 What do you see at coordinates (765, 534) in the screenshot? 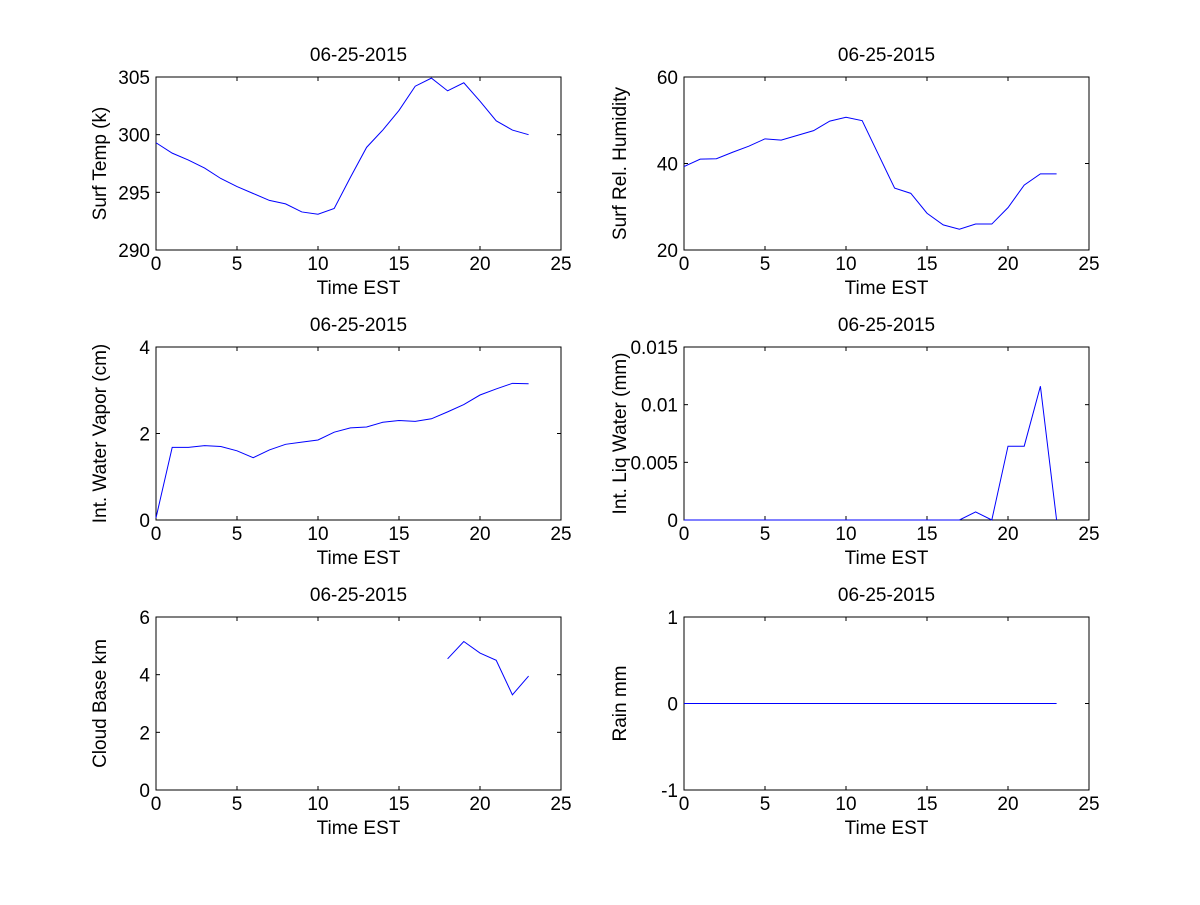
I see `subplot-4-xtick-label: 5` at bounding box center [765, 534].